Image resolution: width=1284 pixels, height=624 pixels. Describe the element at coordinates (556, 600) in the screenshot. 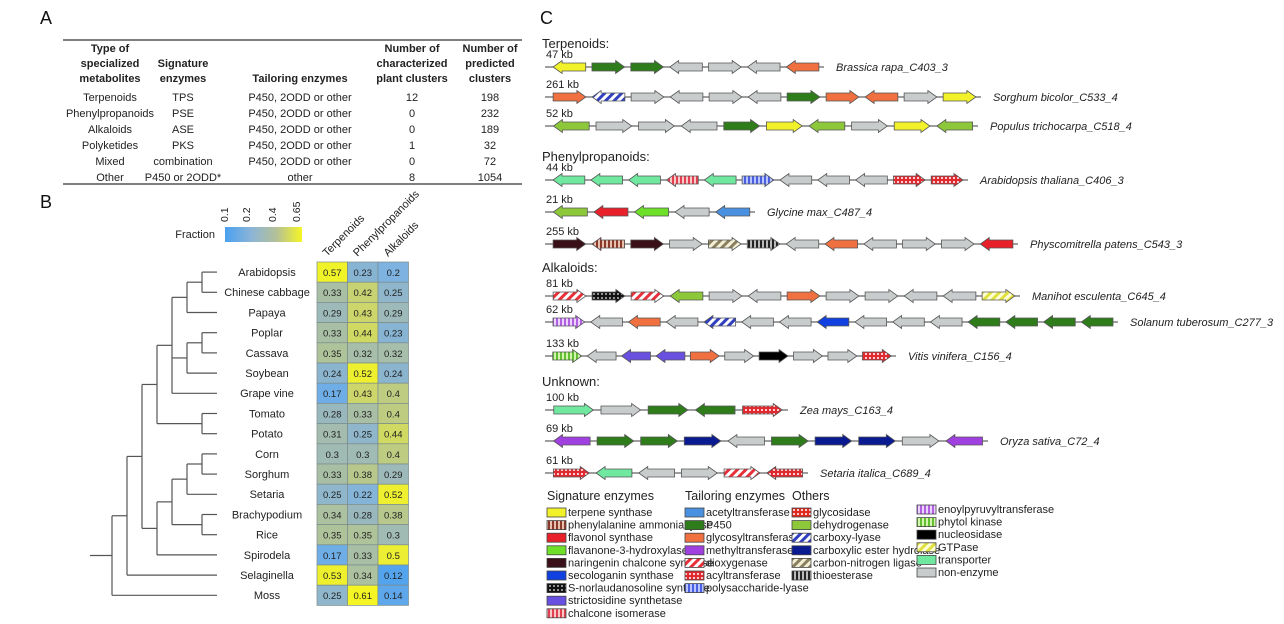

I see `legend-swatch-stricto` at that location.